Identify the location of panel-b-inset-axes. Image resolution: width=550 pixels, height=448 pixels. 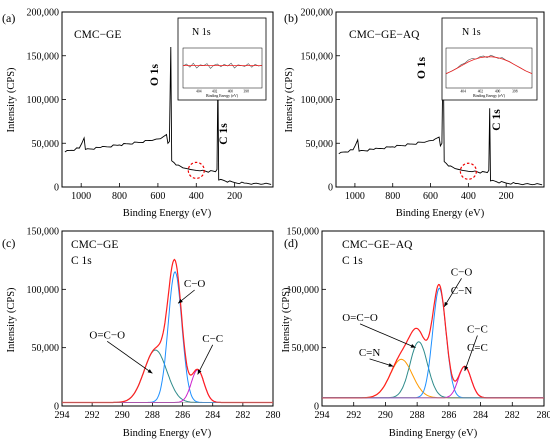
(489, 68).